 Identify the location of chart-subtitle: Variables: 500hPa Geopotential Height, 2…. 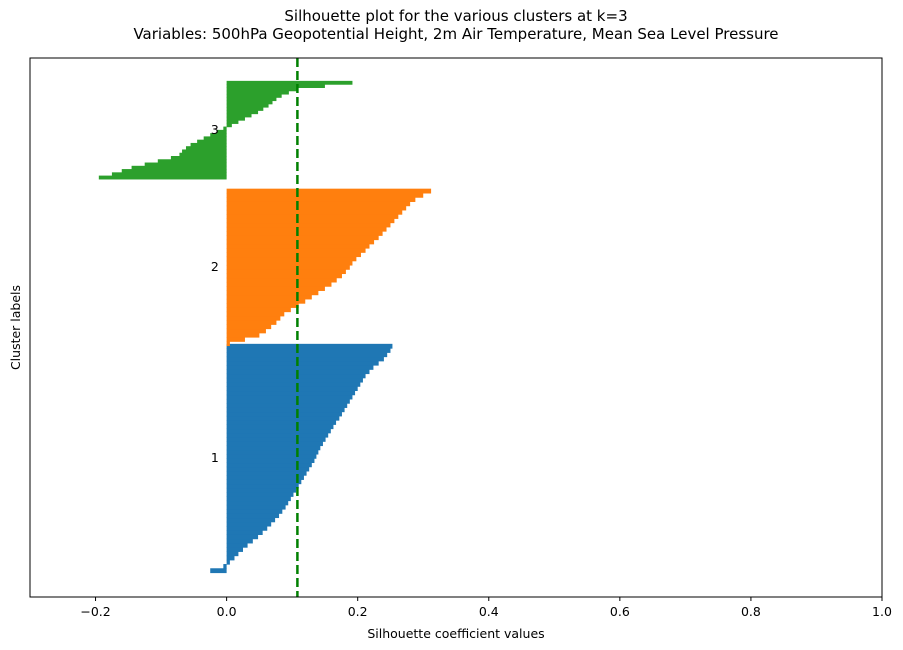
(455, 34).